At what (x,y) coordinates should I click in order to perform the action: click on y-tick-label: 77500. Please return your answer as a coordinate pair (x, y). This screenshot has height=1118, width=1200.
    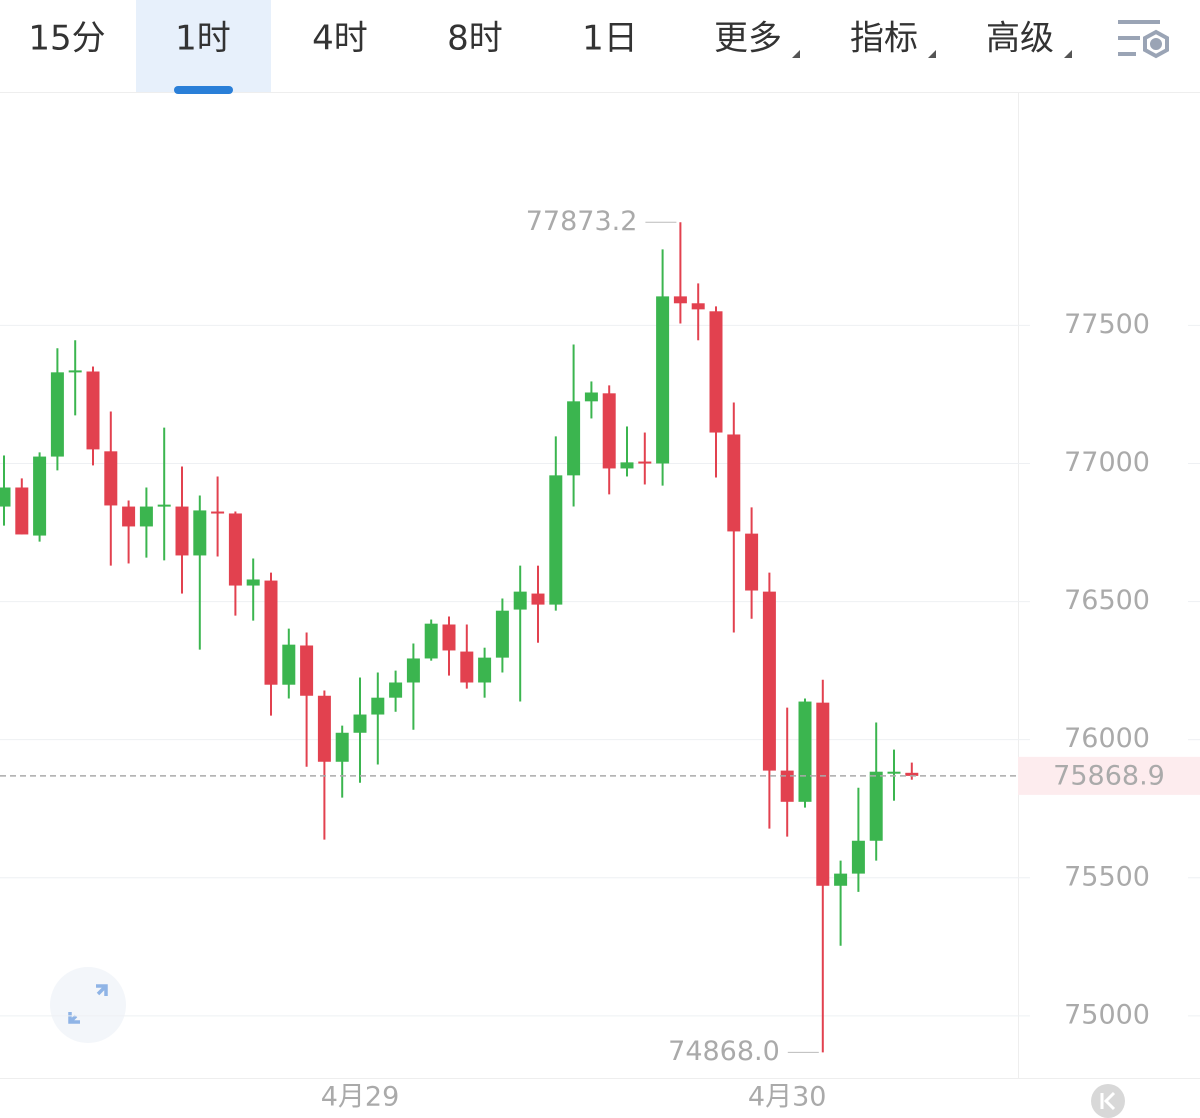
    Looking at the image, I should click on (1107, 324).